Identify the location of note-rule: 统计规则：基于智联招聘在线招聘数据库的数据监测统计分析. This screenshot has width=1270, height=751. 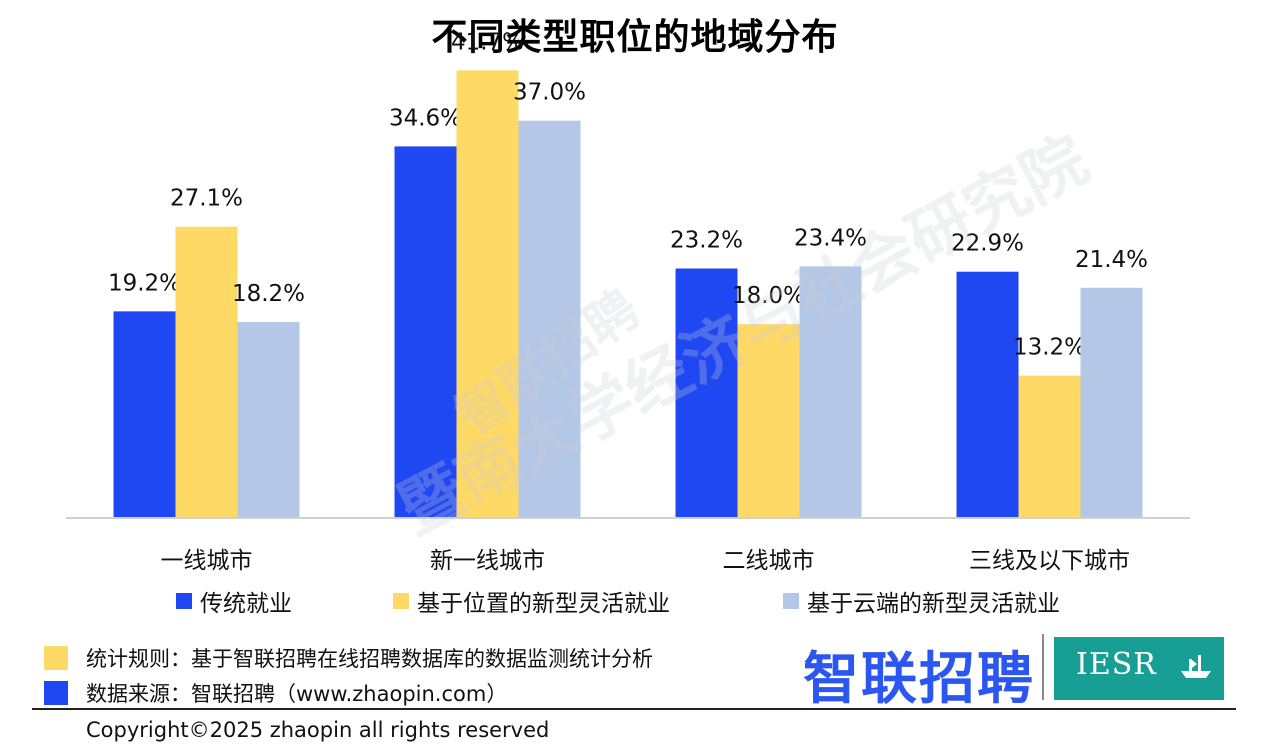
(348, 657).